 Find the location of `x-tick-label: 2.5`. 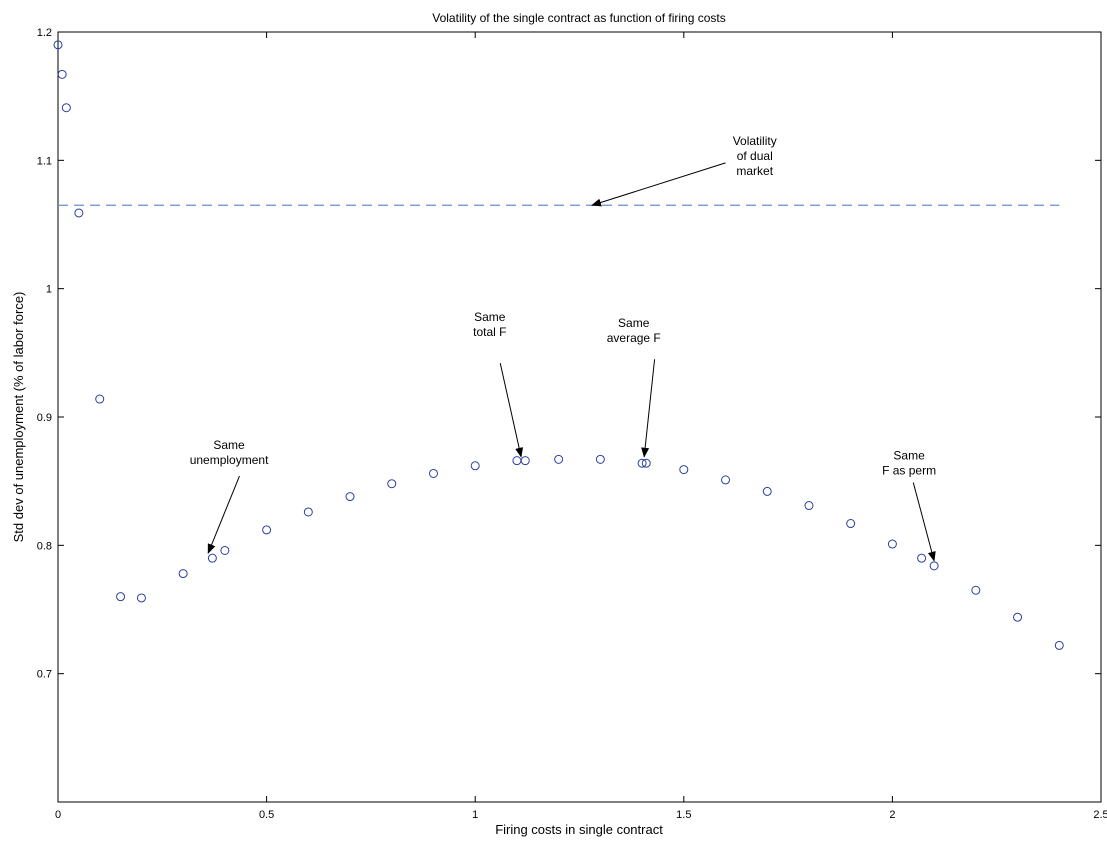

x-tick-label: 2.5 is located at coordinates (1100, 815).